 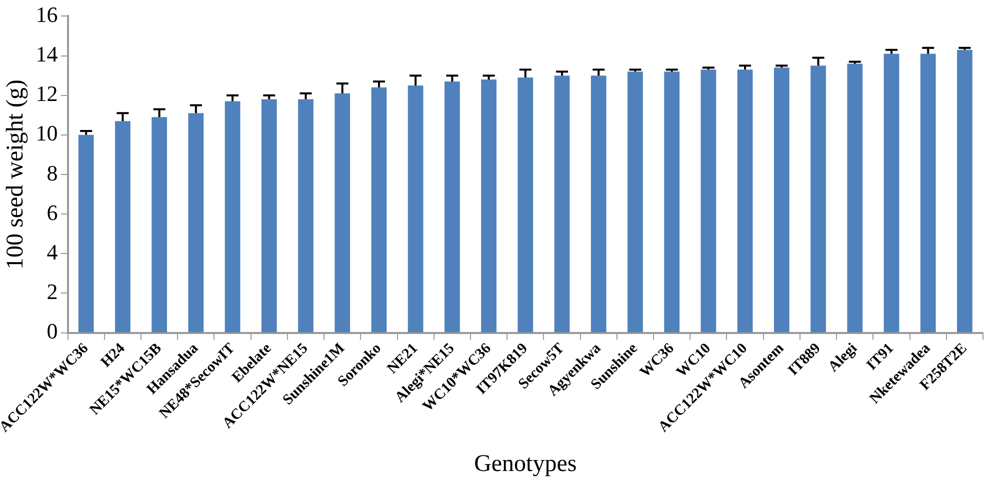 What do you see at coordinates (52, 251) in the screenshot?
I see `y-tick-label: 4` at bounding box center [52, 251].